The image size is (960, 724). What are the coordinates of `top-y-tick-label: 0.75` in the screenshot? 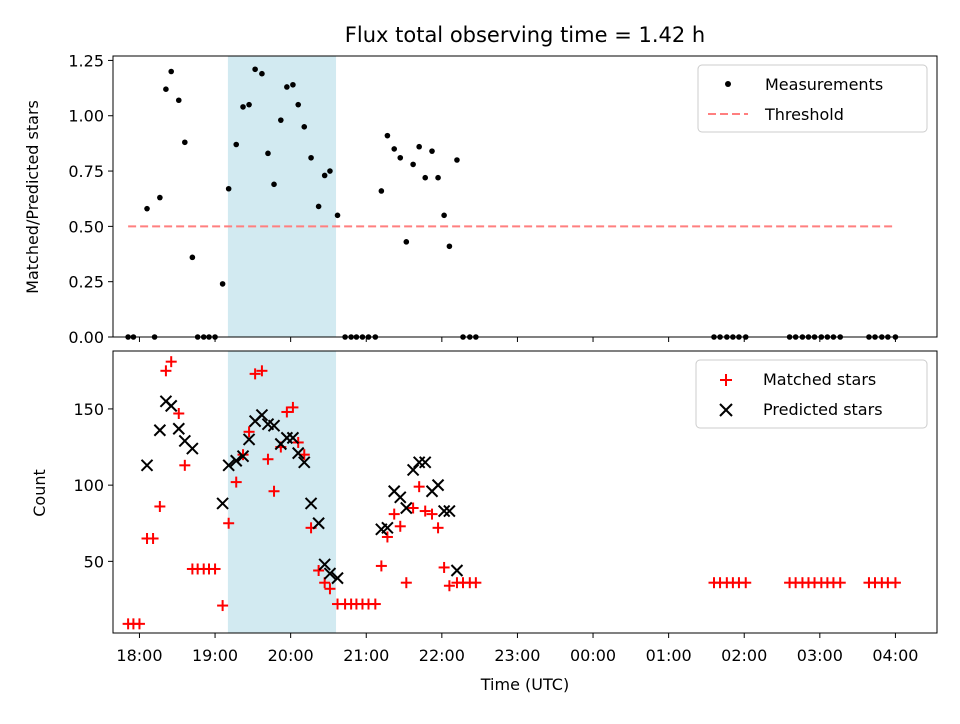 It's located at (86, 171).